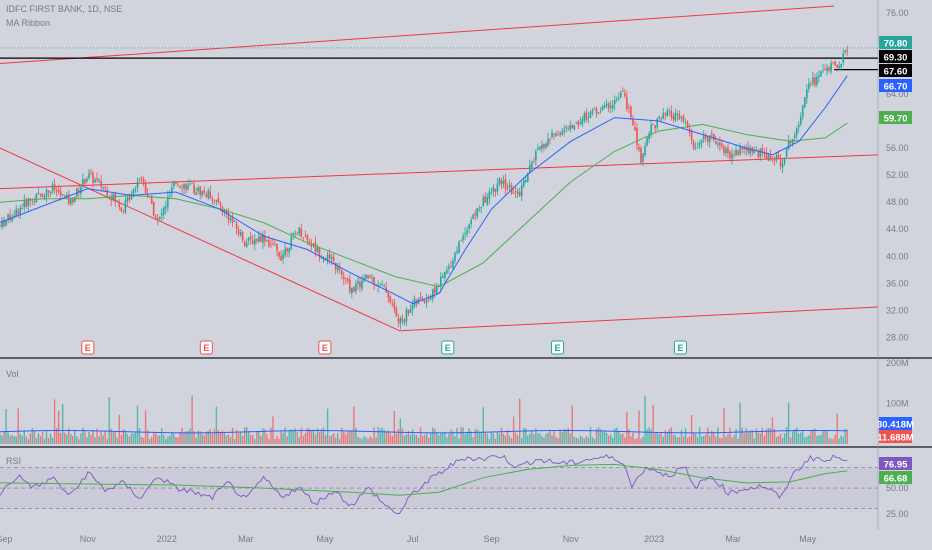  What do you see at coordinates (897, 337) in the screenshot?
I see `price-tick-label: 28.00` at bounding box center [897, 337].